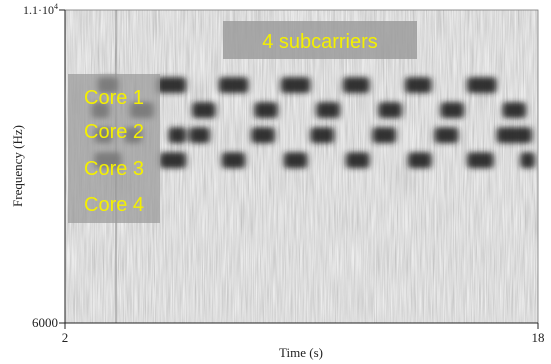 The image size is (551, 364). I want to click on core-1-label: Core 1, so click(114, 98).